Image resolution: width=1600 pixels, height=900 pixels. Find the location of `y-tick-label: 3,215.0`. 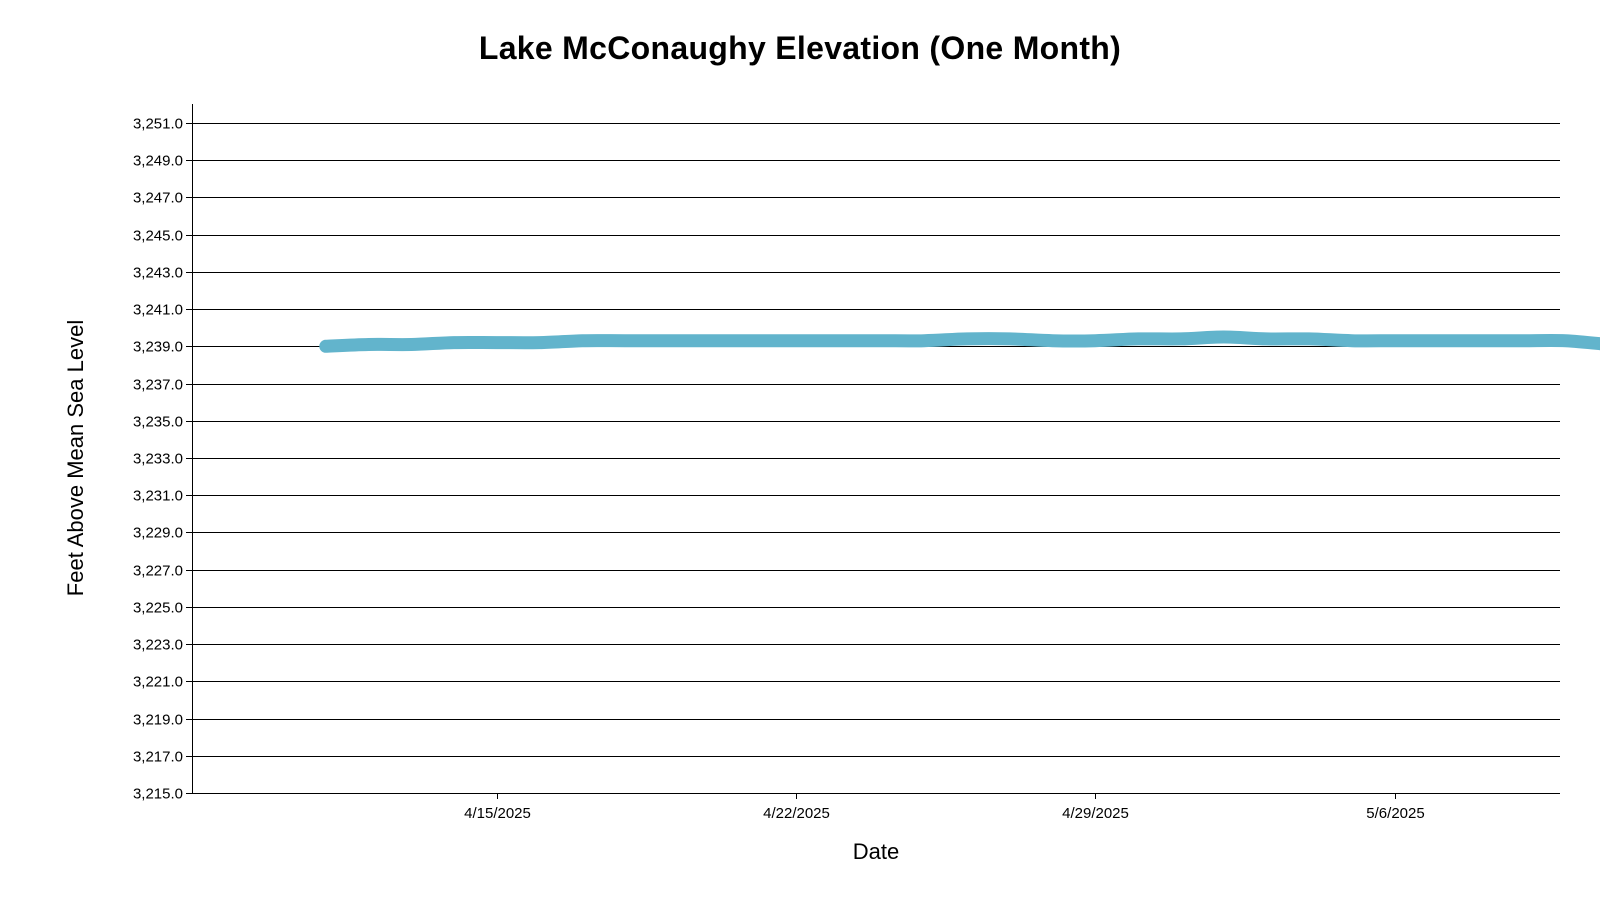

y-tick-label: 3,215.0 is located at coordinates (158, 794).